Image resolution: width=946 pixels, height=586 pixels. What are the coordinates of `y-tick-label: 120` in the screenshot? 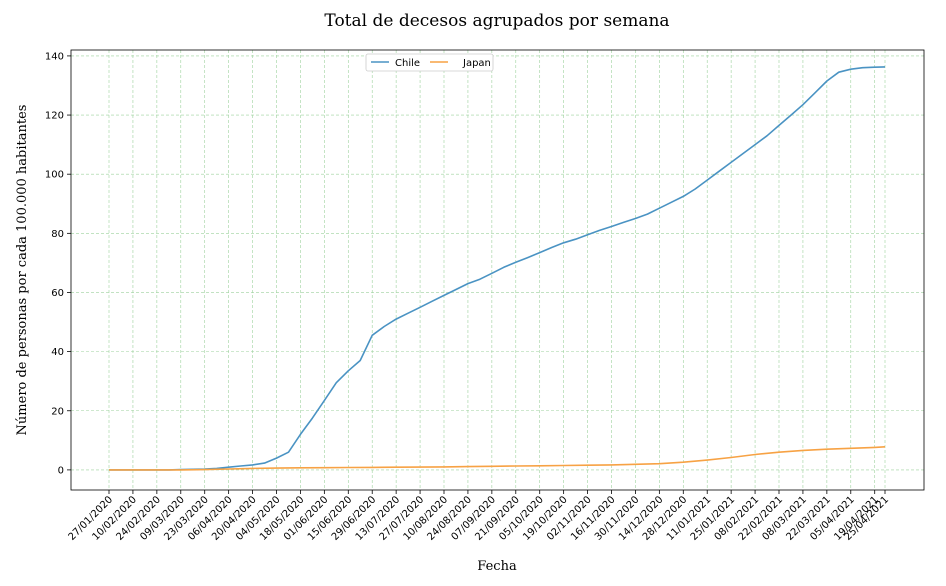 It's located at (54, 116).